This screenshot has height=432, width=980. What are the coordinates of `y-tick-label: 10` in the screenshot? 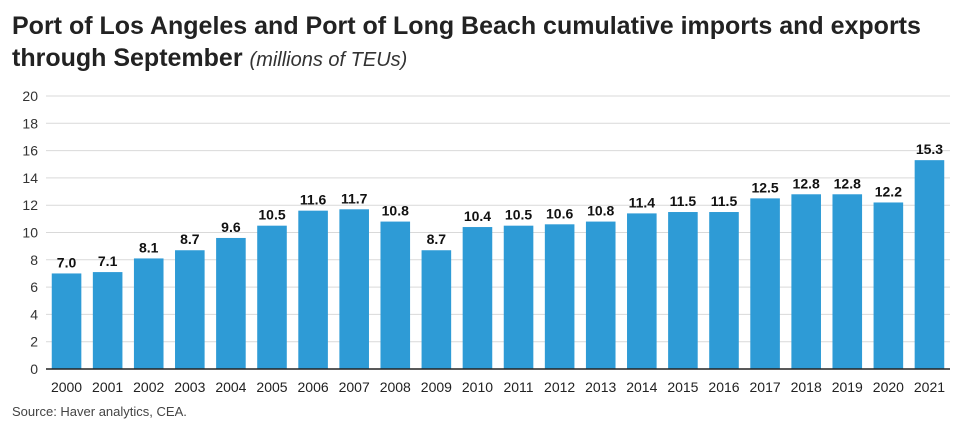 It's located at (30, 233).